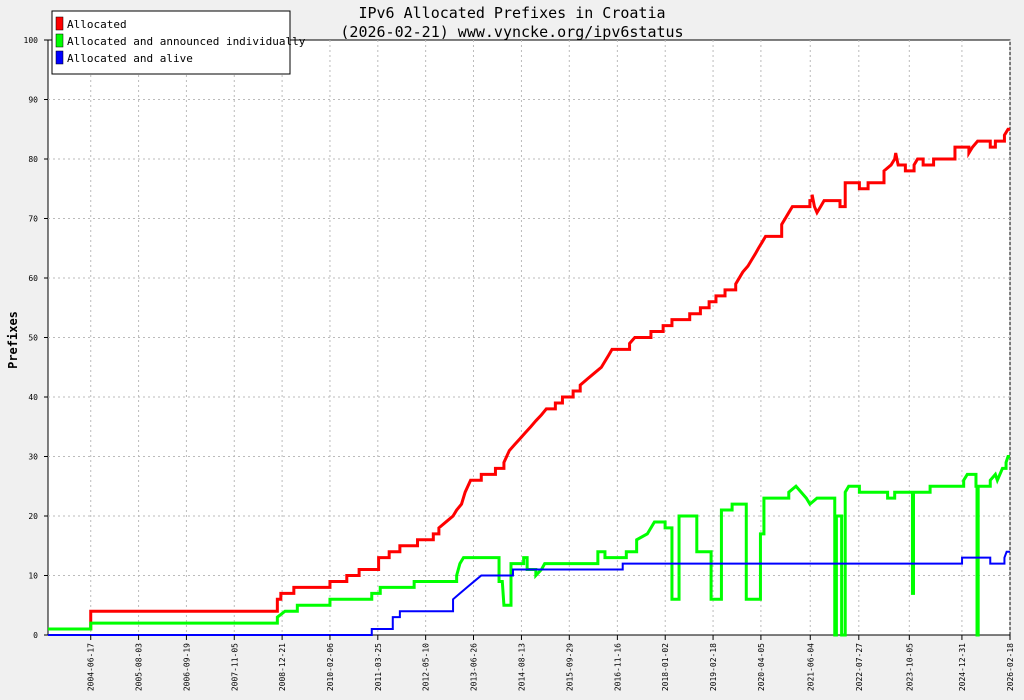  What do you see at coordinates (91, 667) in the screenshot?
I see `x-tick-label: 2004-06-17` at bounding box center [91, 667].